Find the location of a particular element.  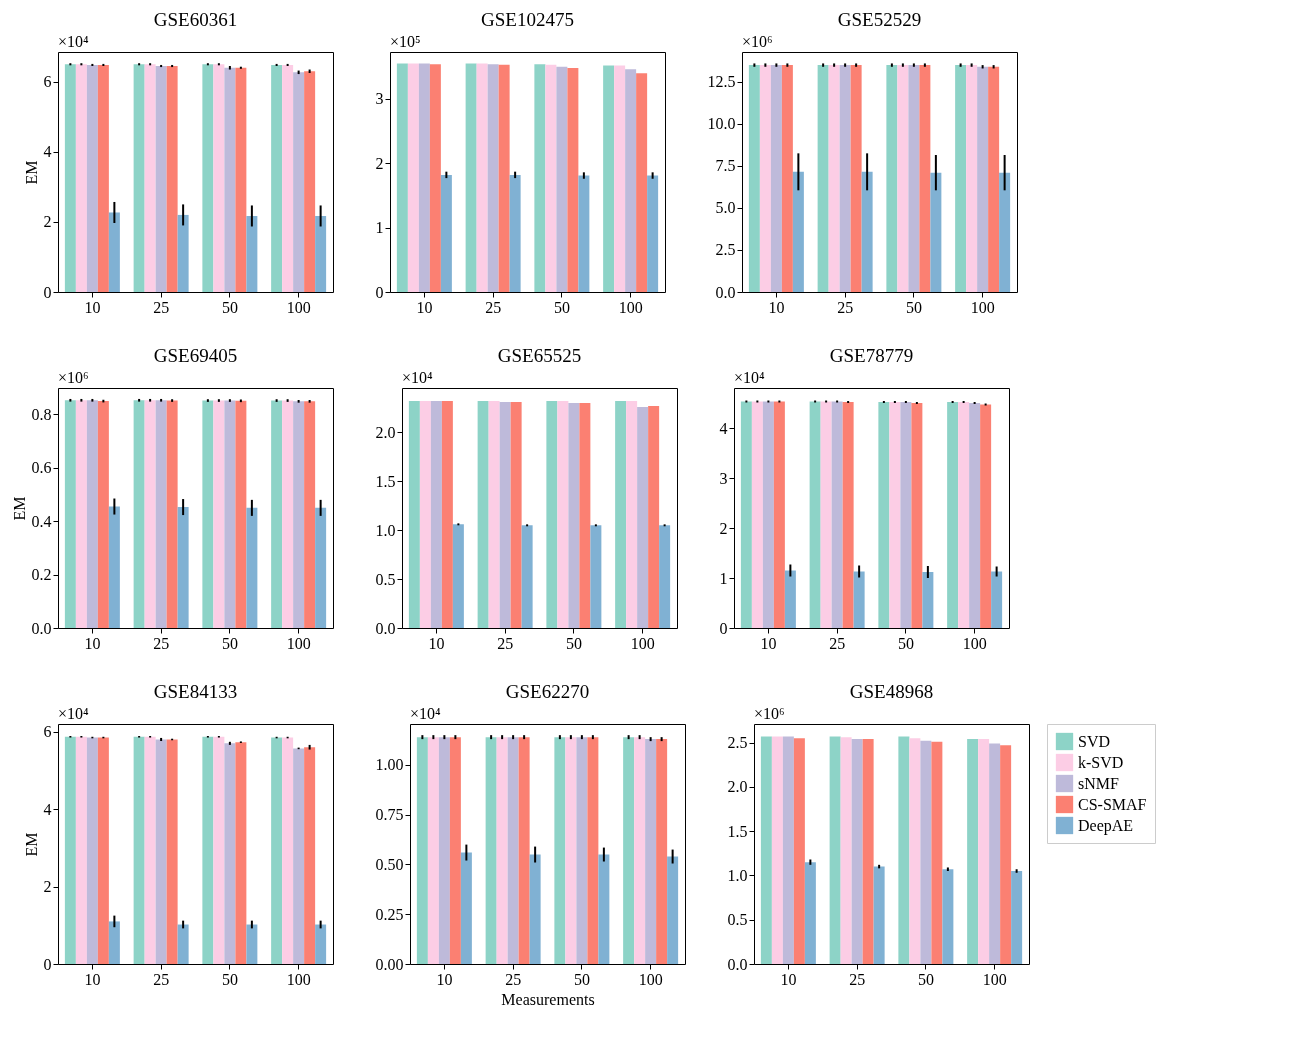

y-tick-label: 0.25 is located at coordinates (389, 914).